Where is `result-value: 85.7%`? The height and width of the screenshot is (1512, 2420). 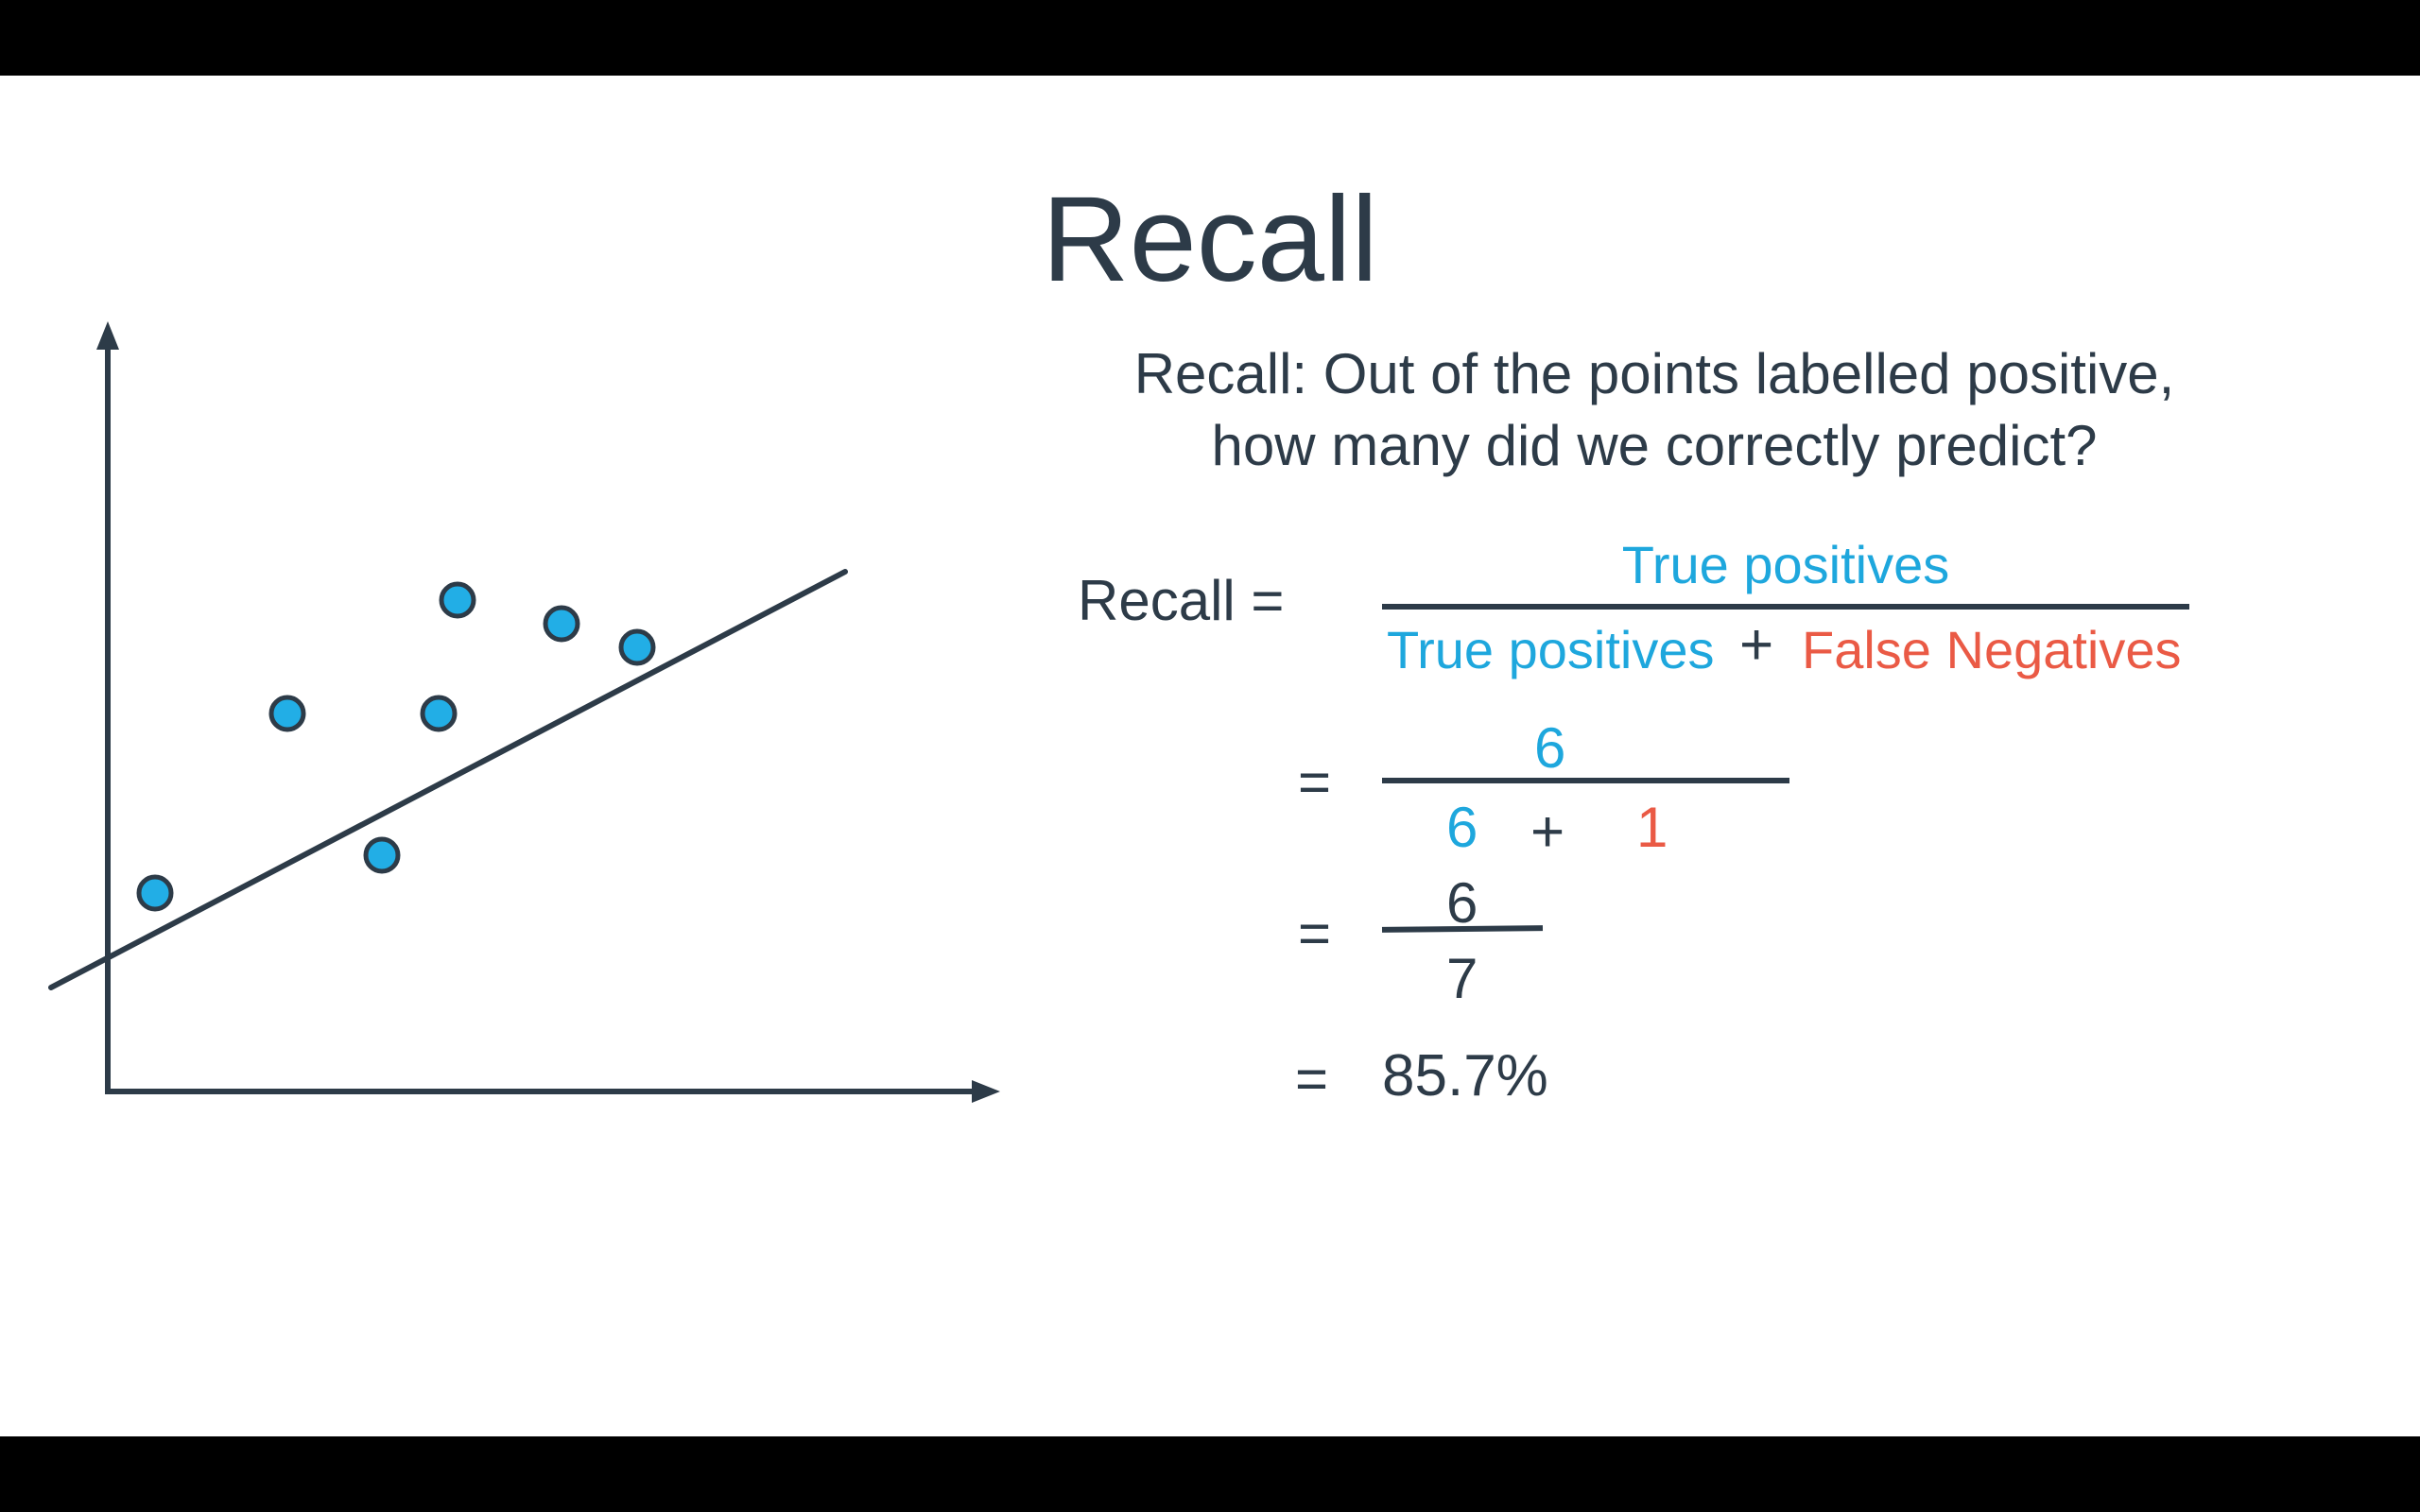 result-value: 85.7% is located at coordinates (1465, 1075).